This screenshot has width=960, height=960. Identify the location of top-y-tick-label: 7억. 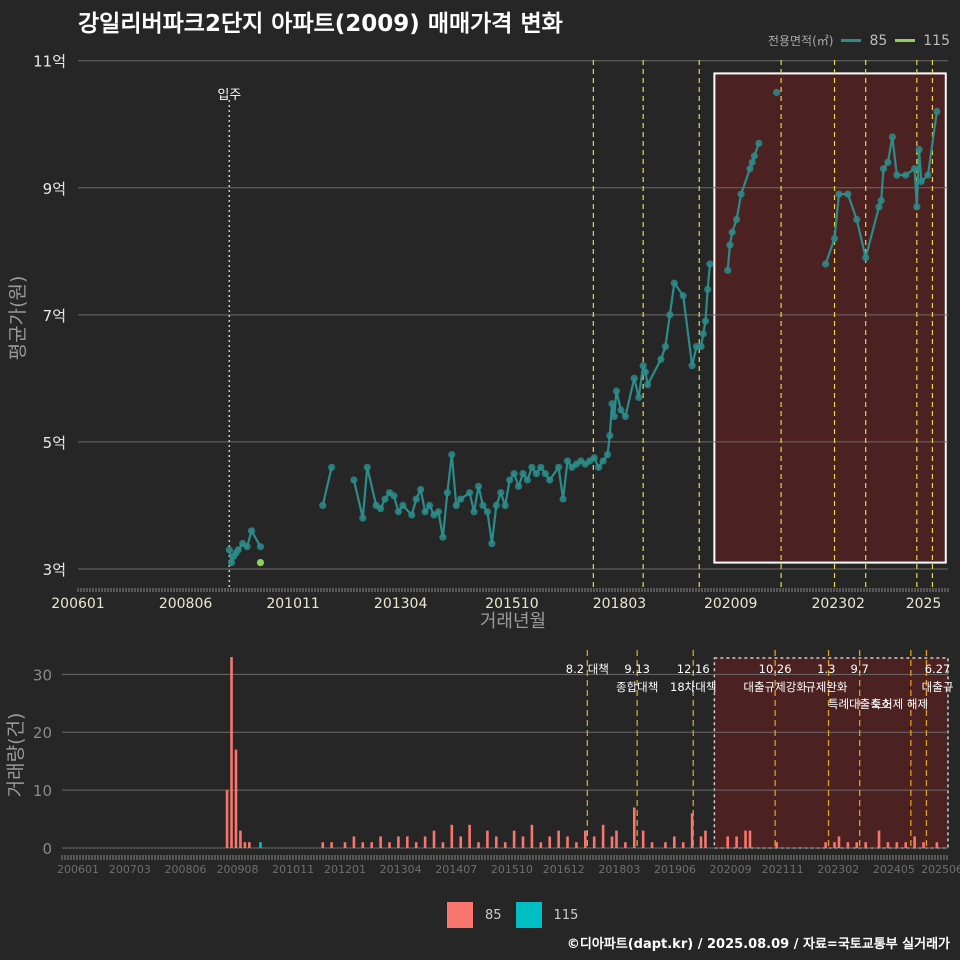
(54, 316).